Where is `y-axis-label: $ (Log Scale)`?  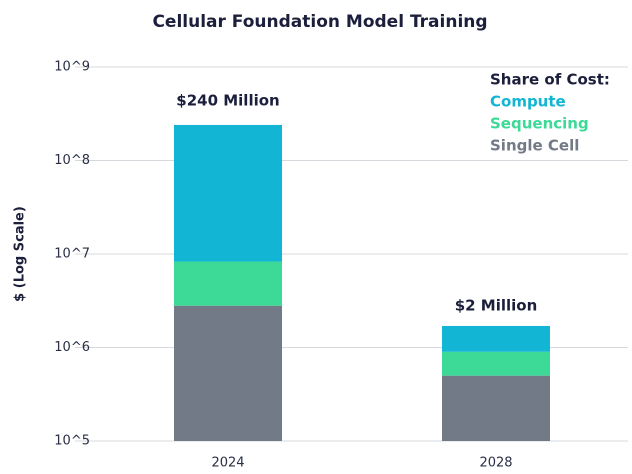
y-axis-label: $ (Log Scale) is located at coordinates (20, 254).